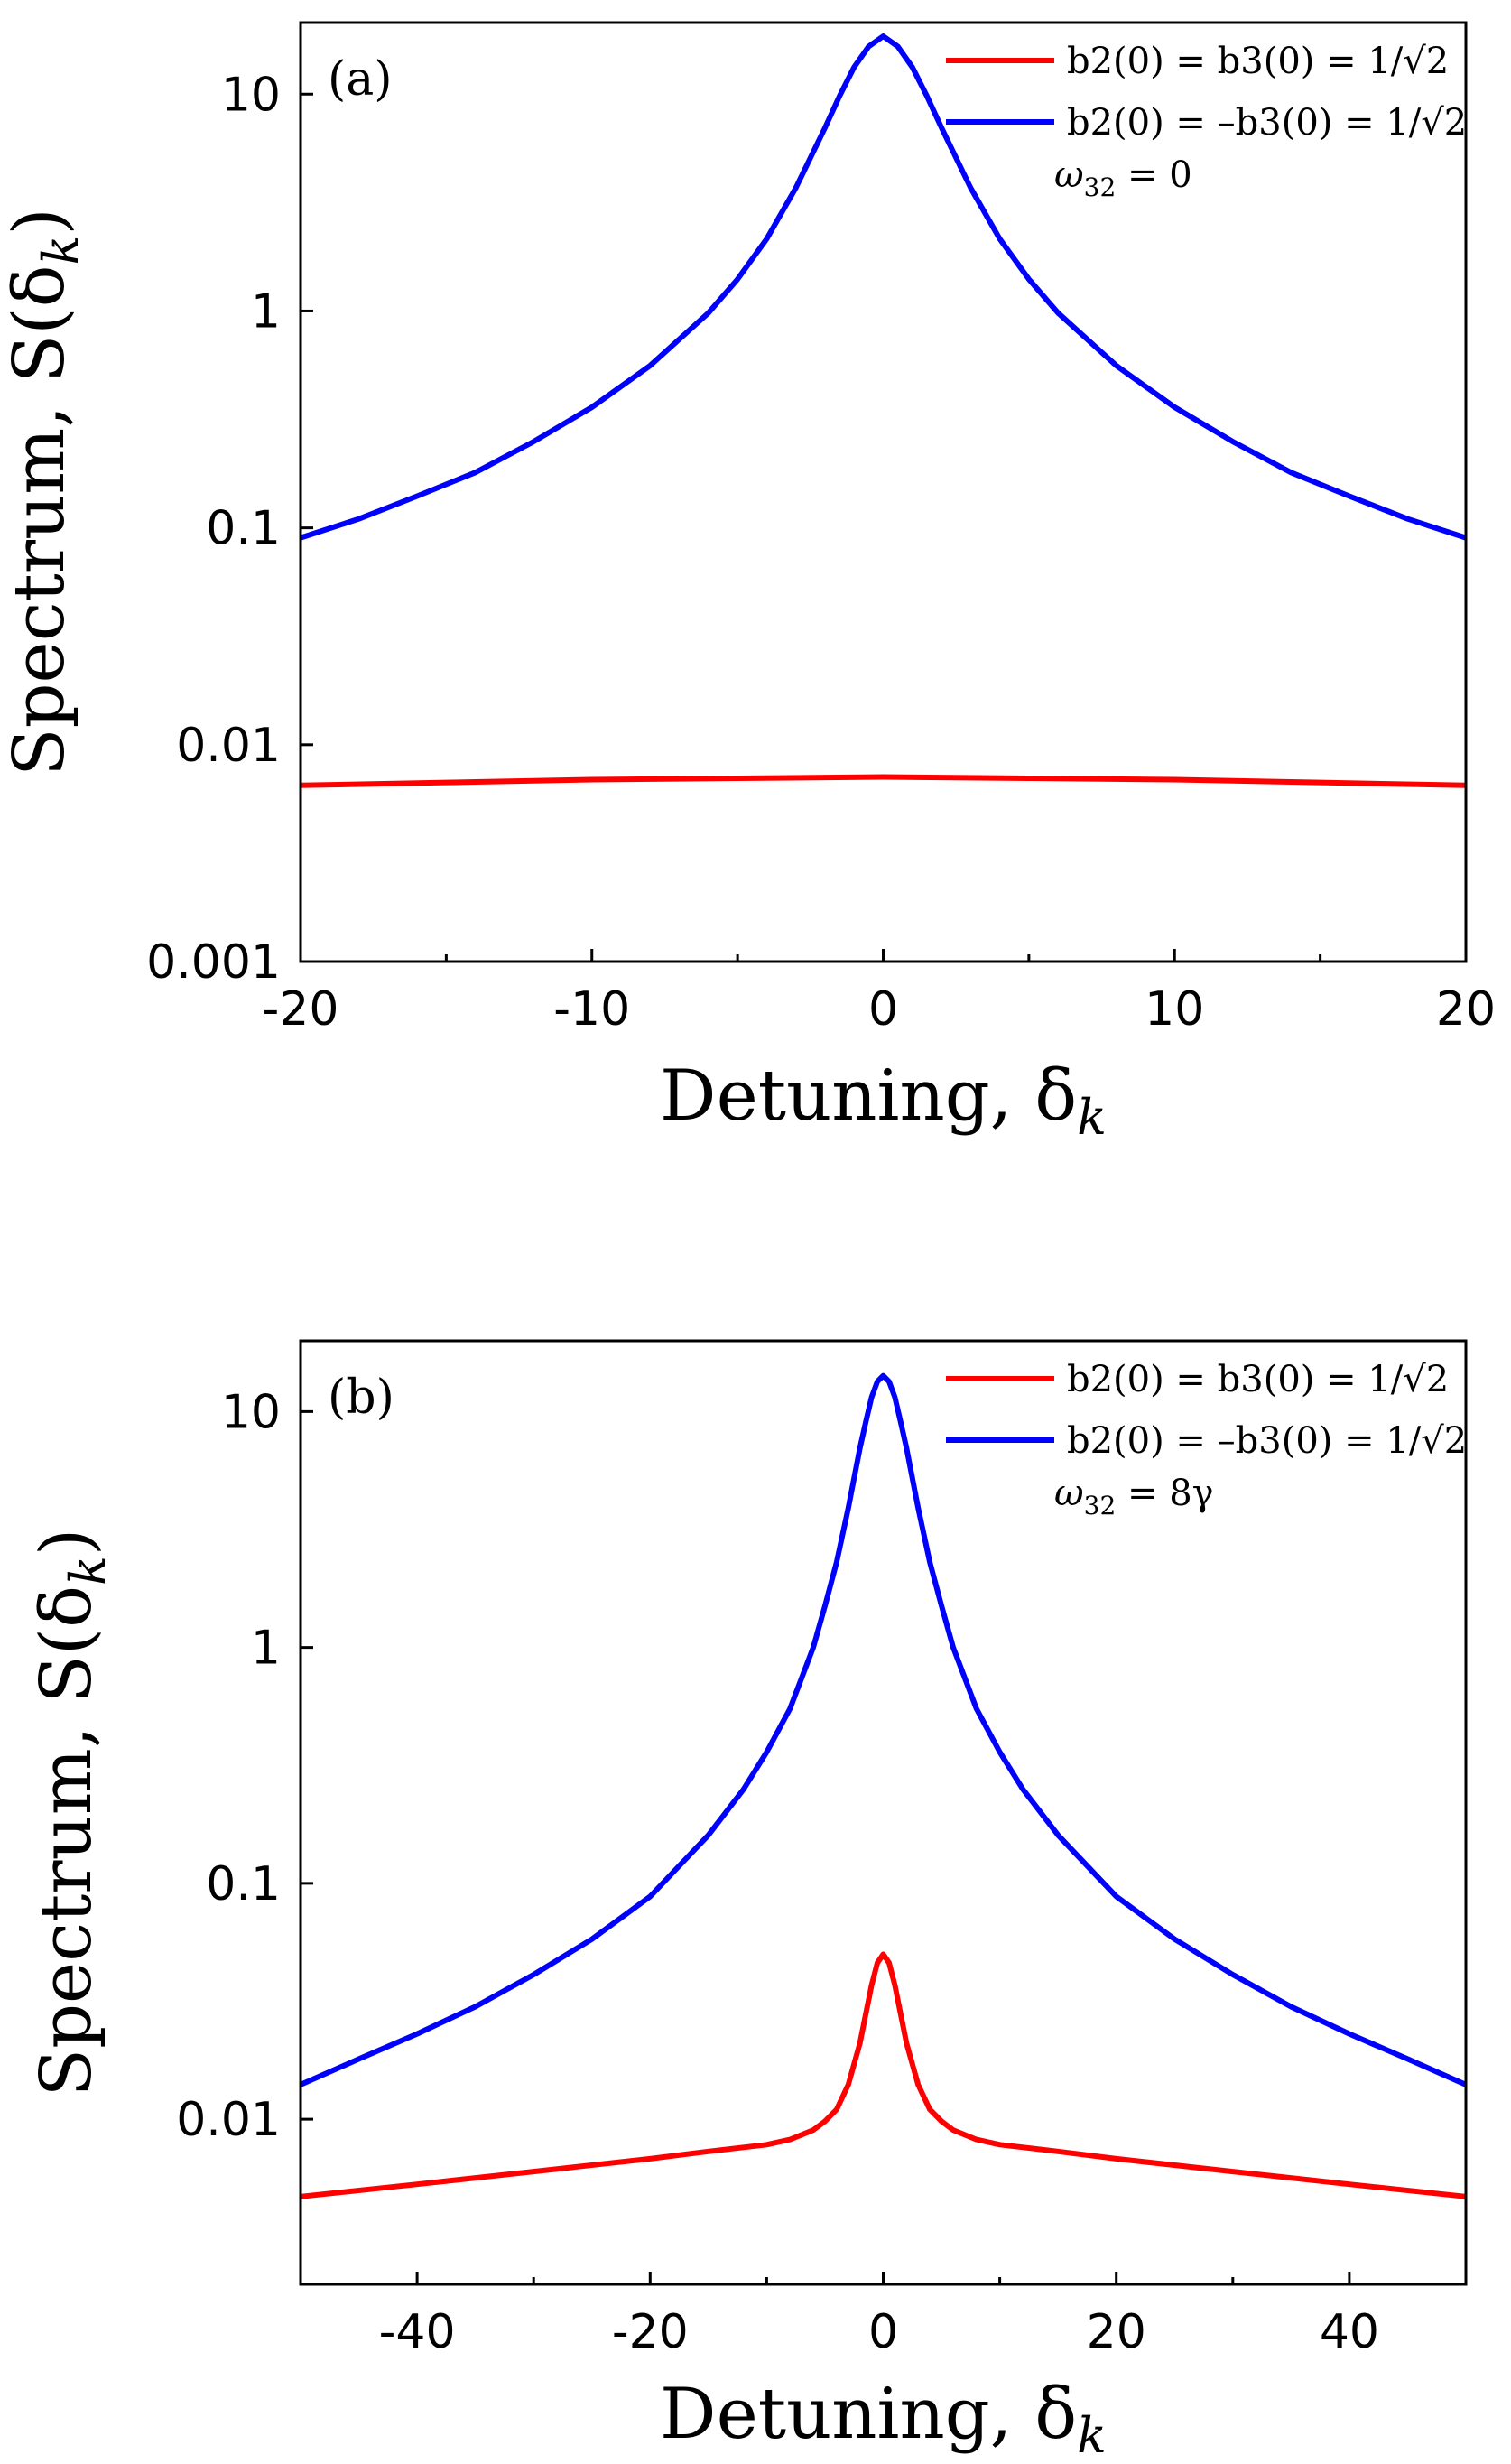  I want to click on omega-annotation: ω32 = 0, so click(1123, 178).